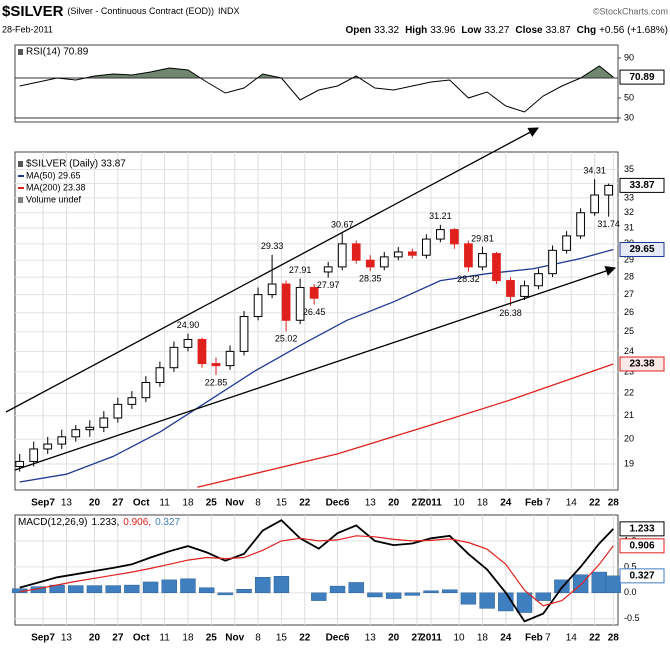 This screenshot has height=655, width=670. I want to click on value-box-label: 70.89, so click(641, 77).